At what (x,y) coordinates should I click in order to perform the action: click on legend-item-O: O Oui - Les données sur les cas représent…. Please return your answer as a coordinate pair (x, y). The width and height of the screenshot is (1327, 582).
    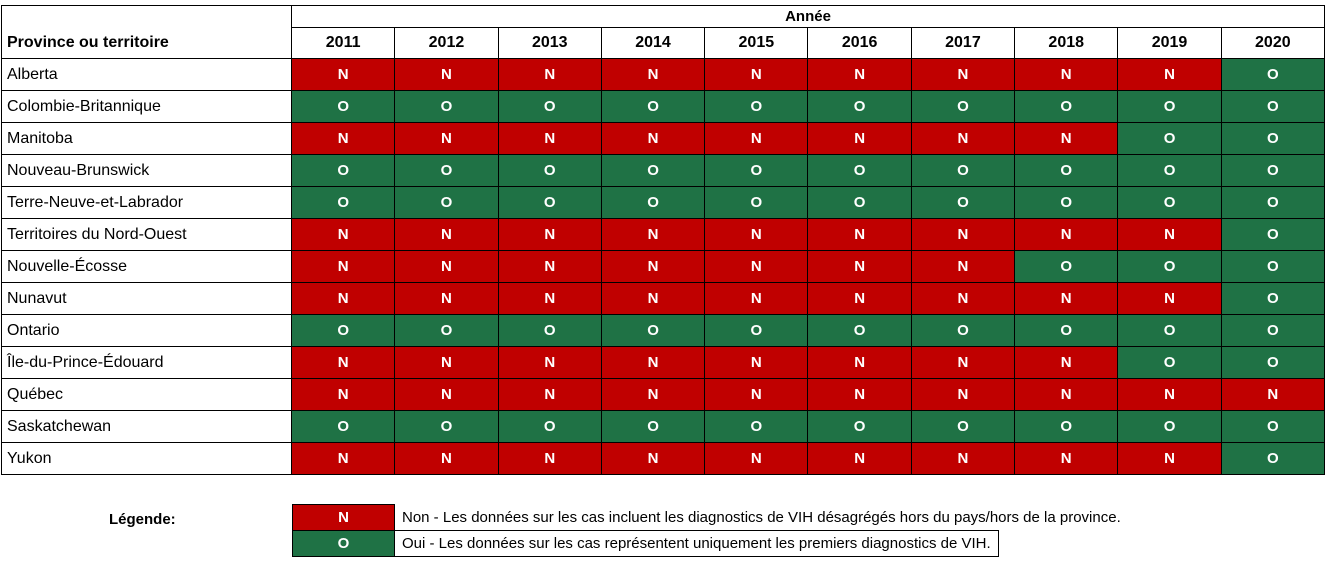
    Looking at the image, I should click on (710, 543).